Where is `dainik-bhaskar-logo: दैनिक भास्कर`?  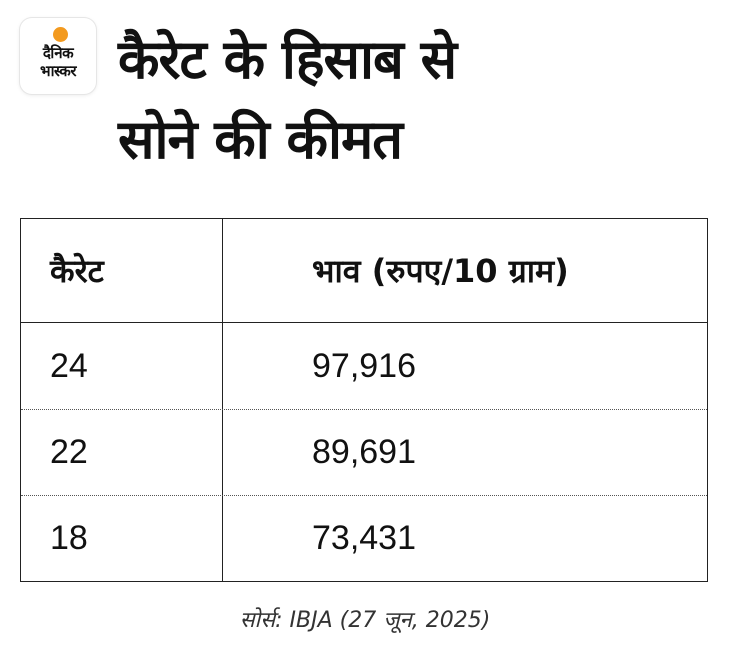 dainik-bhaskar-logo: दैनिक भास्कर is located at coordinates (58, 56).